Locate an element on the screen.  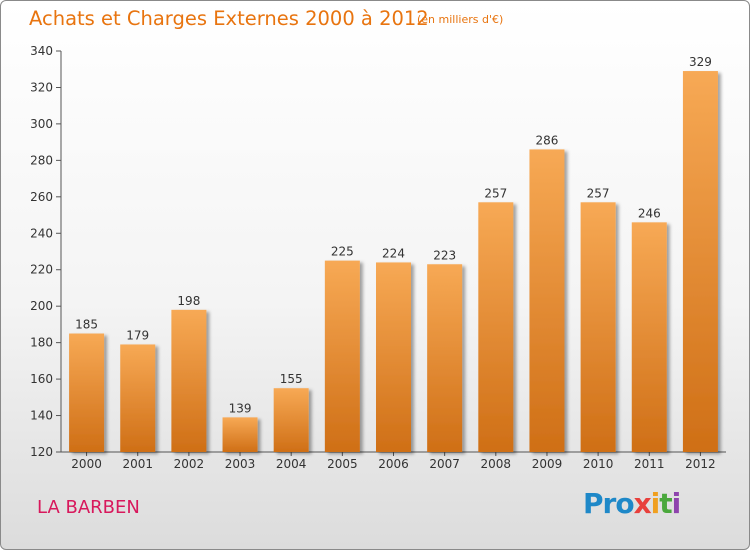
x-tick-label: 2004 is located at coordinates (291, 464).